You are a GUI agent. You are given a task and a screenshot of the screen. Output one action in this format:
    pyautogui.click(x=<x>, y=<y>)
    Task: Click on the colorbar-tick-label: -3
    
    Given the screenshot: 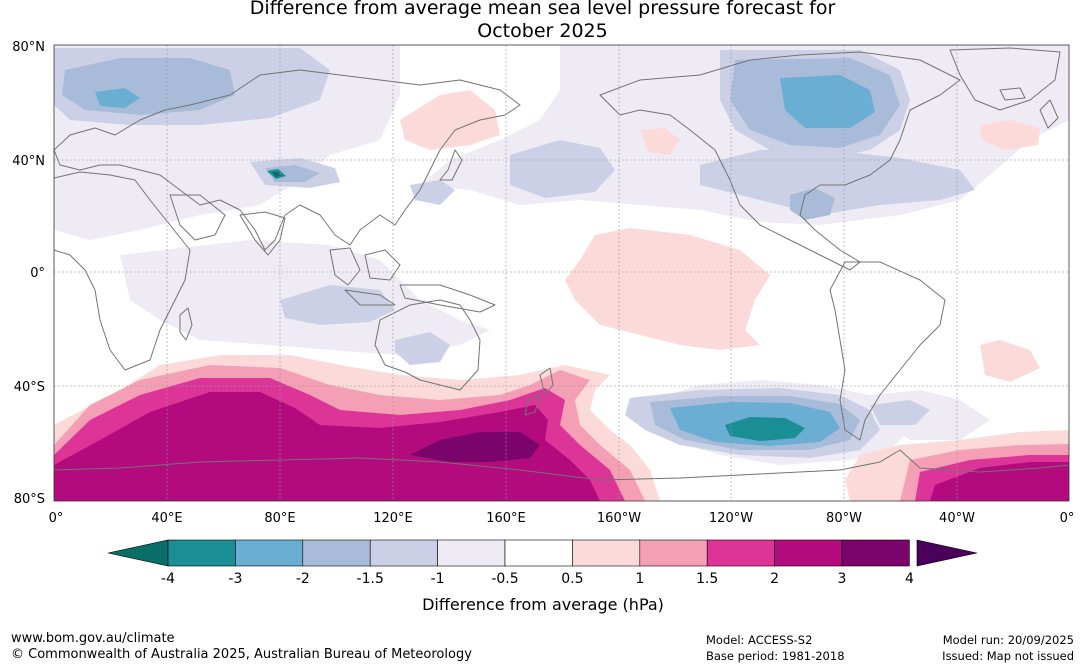 What is the action you would take?
    pyautogui.click(x=235, y=579)
    